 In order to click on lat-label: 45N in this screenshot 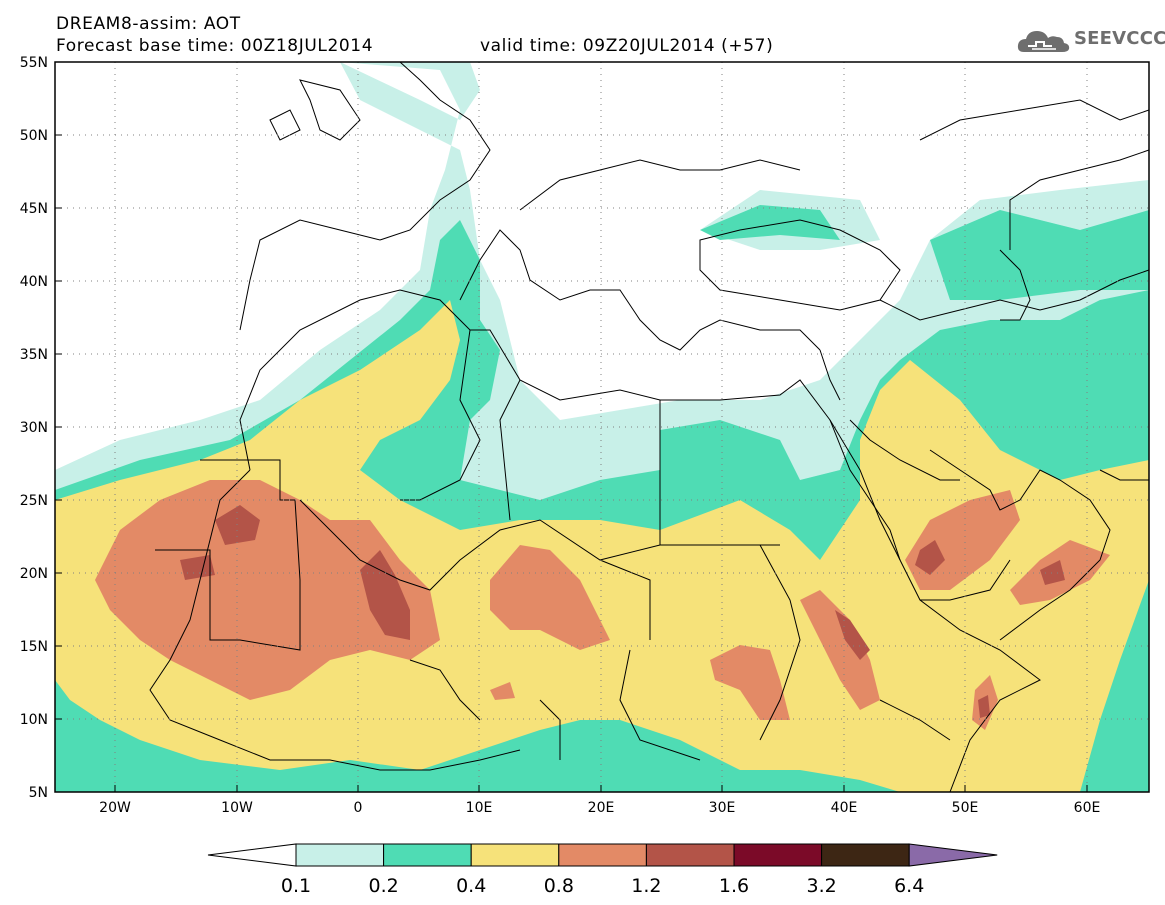, I will do `click(34, 209)`.